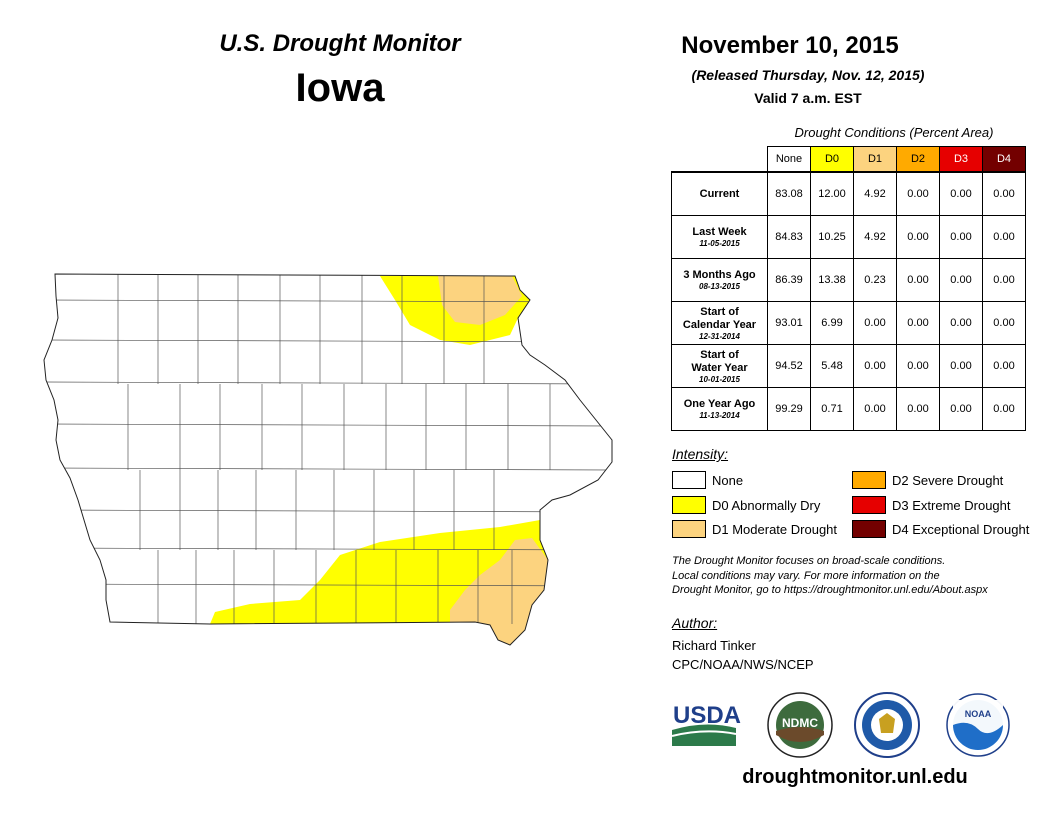 Image resolution: width=1056 pixels, height=816 pixels. Describe the element at coordinates (700, 454) in the screenshot. I see `intensity-label: Intensity:` at that location.